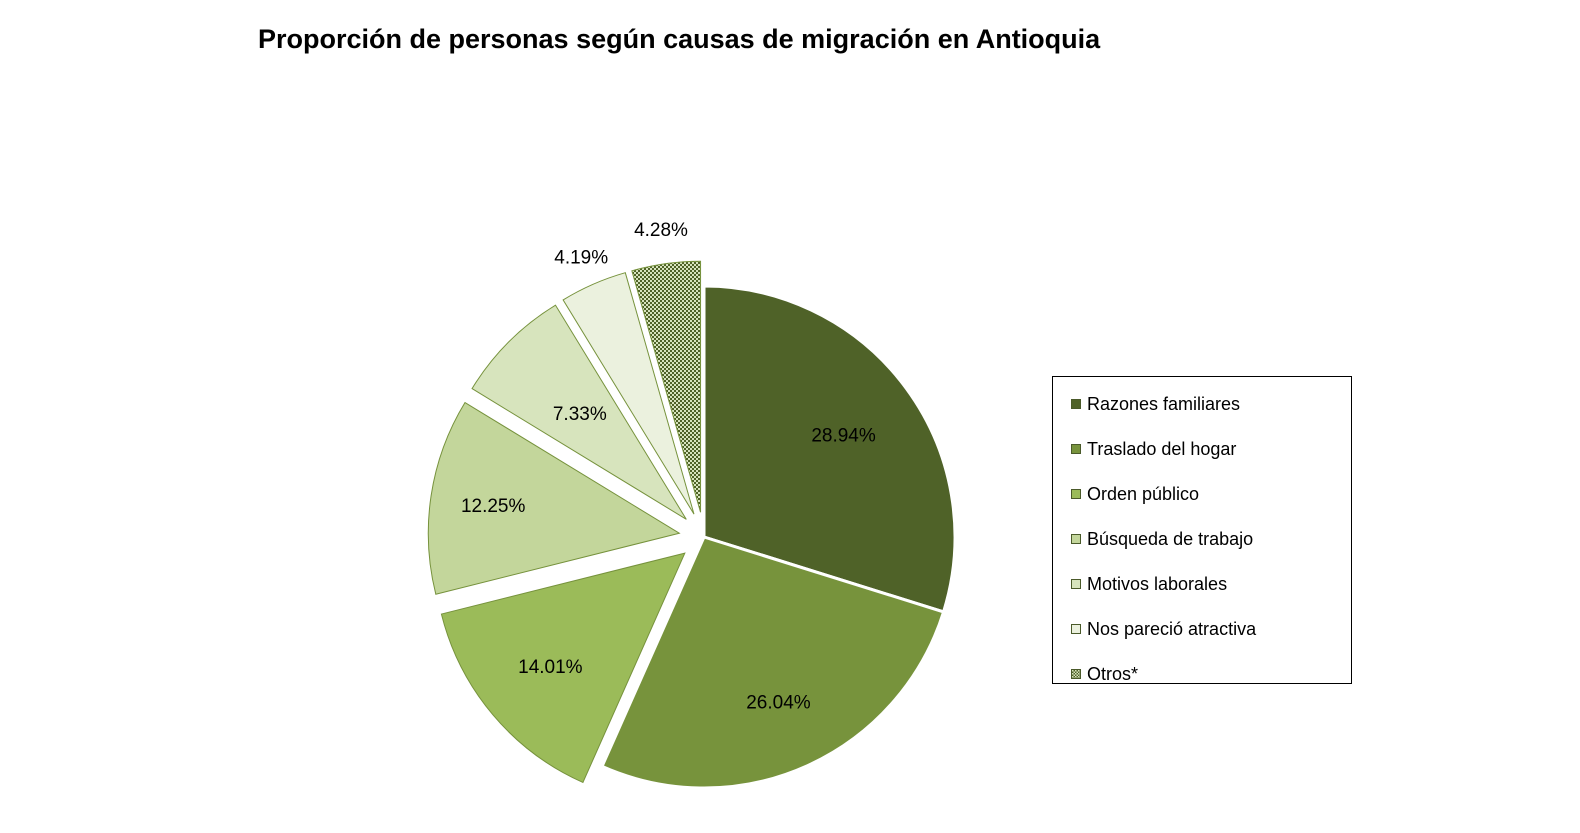 The width and height of the screenshot is (1580, 833). What do you see at coordinates (1157, 583) in the screenshot?
I see `legend-label: Motivos laborales` at bounding box center [1157, 583].